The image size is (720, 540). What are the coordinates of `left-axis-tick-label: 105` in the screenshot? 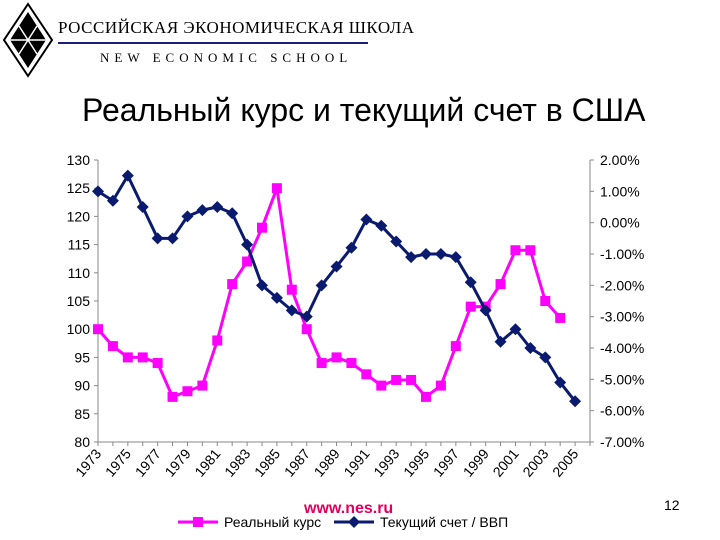 It's located at (79, 301).